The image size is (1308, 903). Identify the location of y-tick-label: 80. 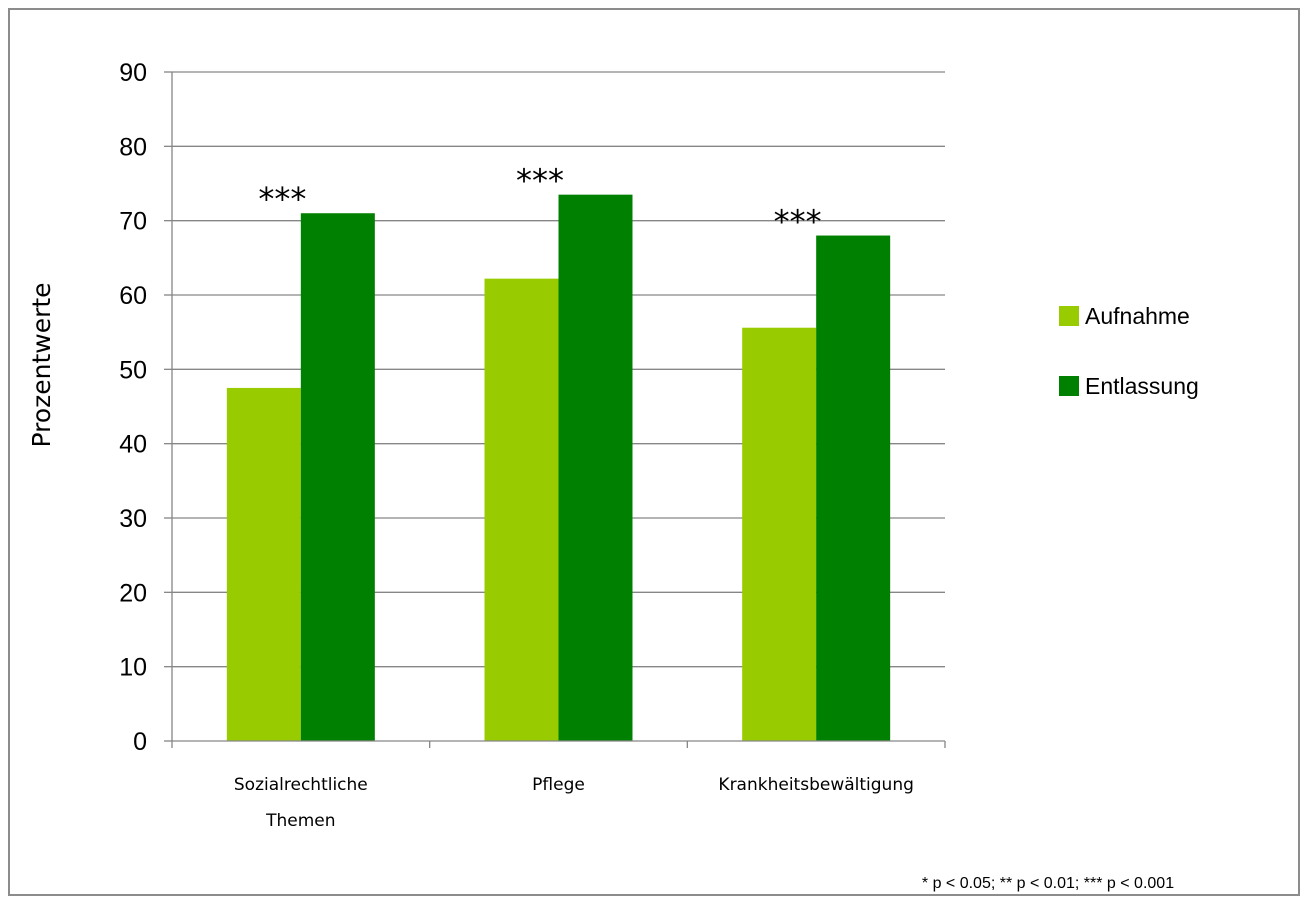
(133, 147).